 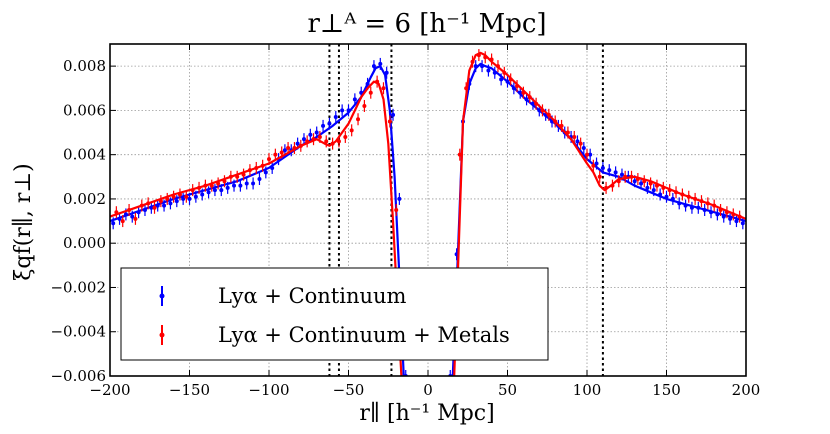 I want to click on legend-dot-continuum, so click(x=162, y=296).